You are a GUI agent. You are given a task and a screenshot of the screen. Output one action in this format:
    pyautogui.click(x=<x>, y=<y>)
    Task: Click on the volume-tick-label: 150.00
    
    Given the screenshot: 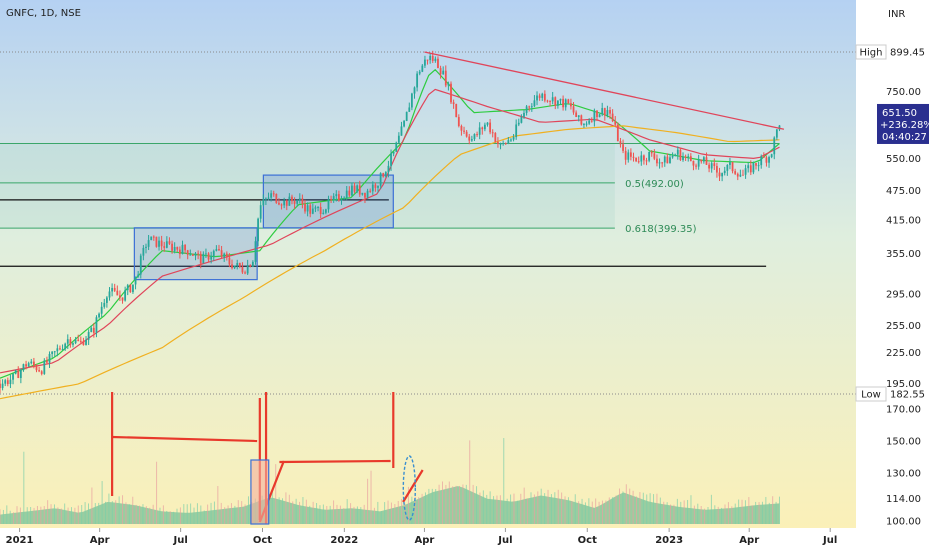 What is the action you would take?
    pyautogui.click(x=903, y=442)
    